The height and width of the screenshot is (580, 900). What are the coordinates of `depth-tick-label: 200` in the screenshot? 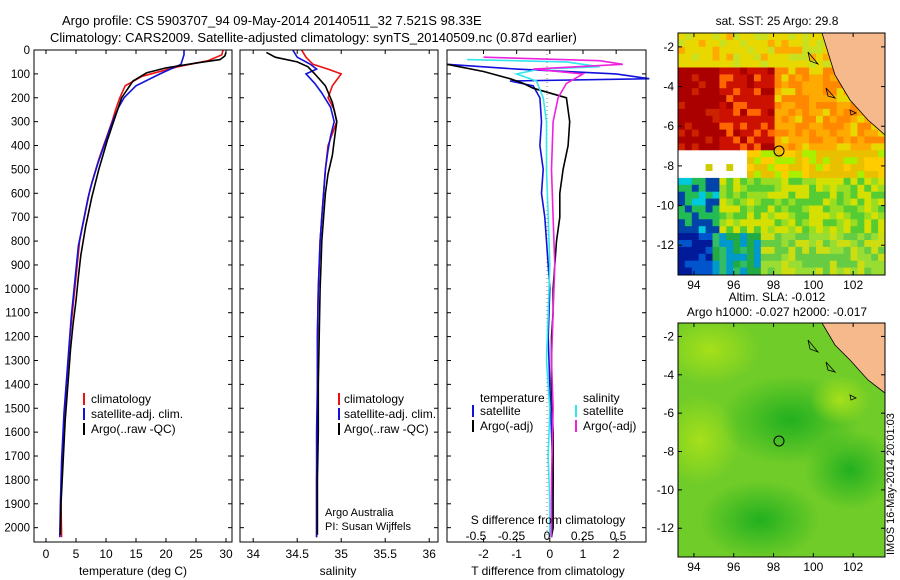 It's located at (20, 99).